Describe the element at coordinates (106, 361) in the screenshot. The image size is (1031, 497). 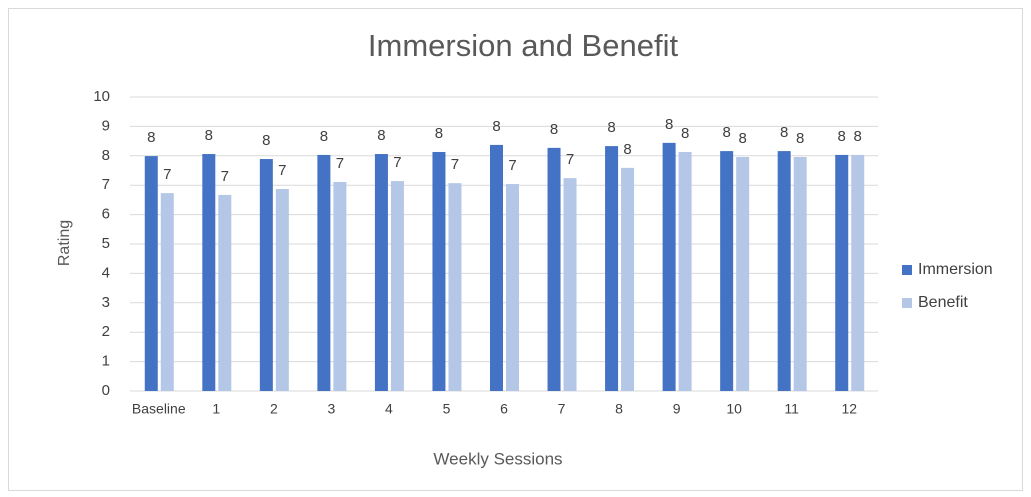
I see `y-tick-label: 1` at that location.